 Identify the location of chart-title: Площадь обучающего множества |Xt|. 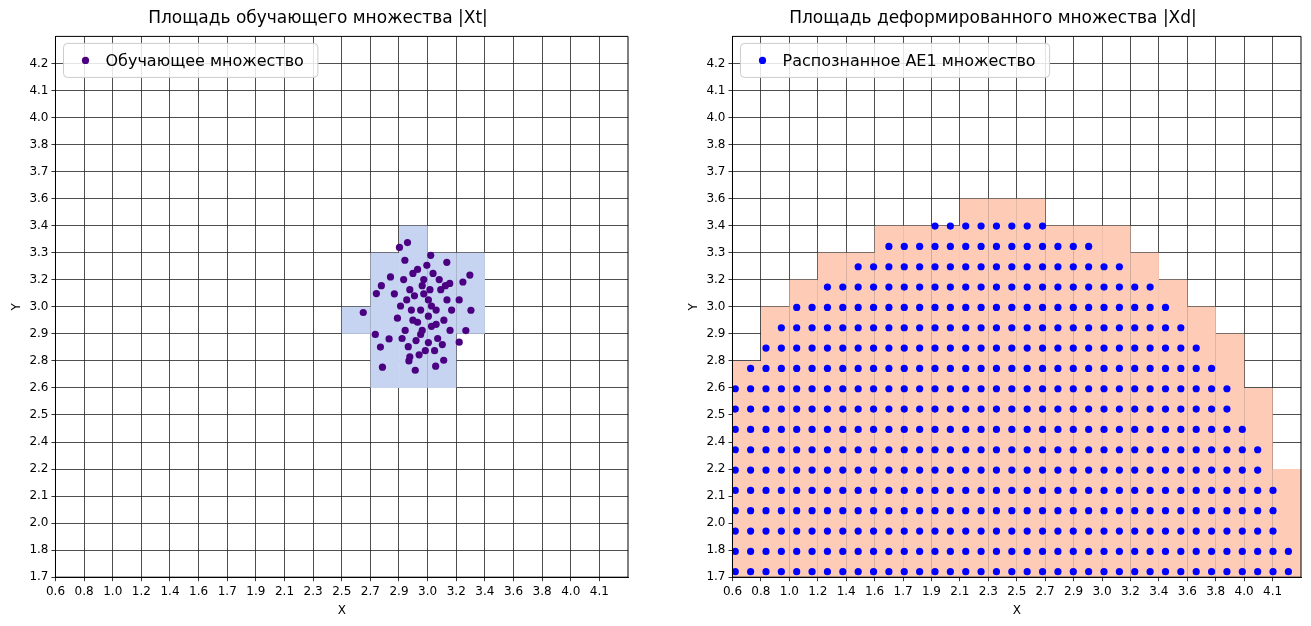
(318, 16).